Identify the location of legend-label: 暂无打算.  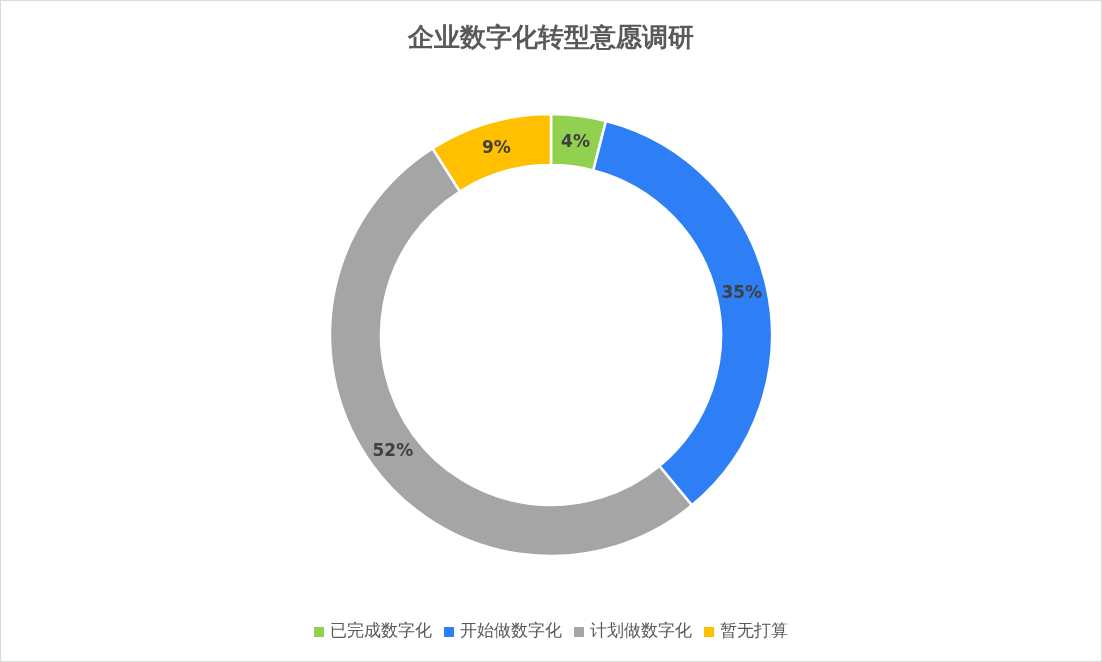
(754, 630).